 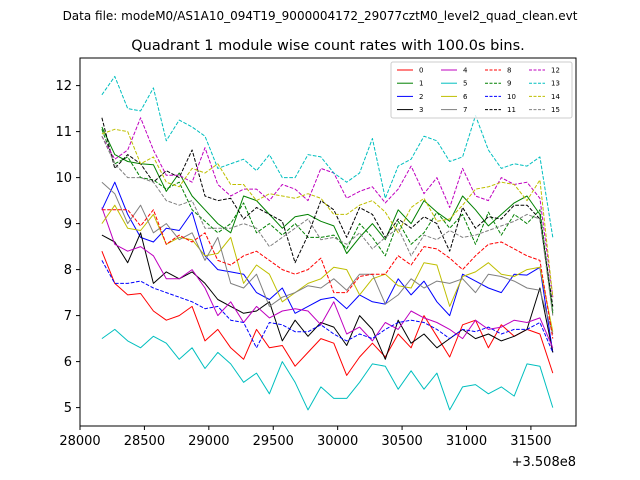 I want to click on x-tick-label: 31500, so click(x=530, y=441).